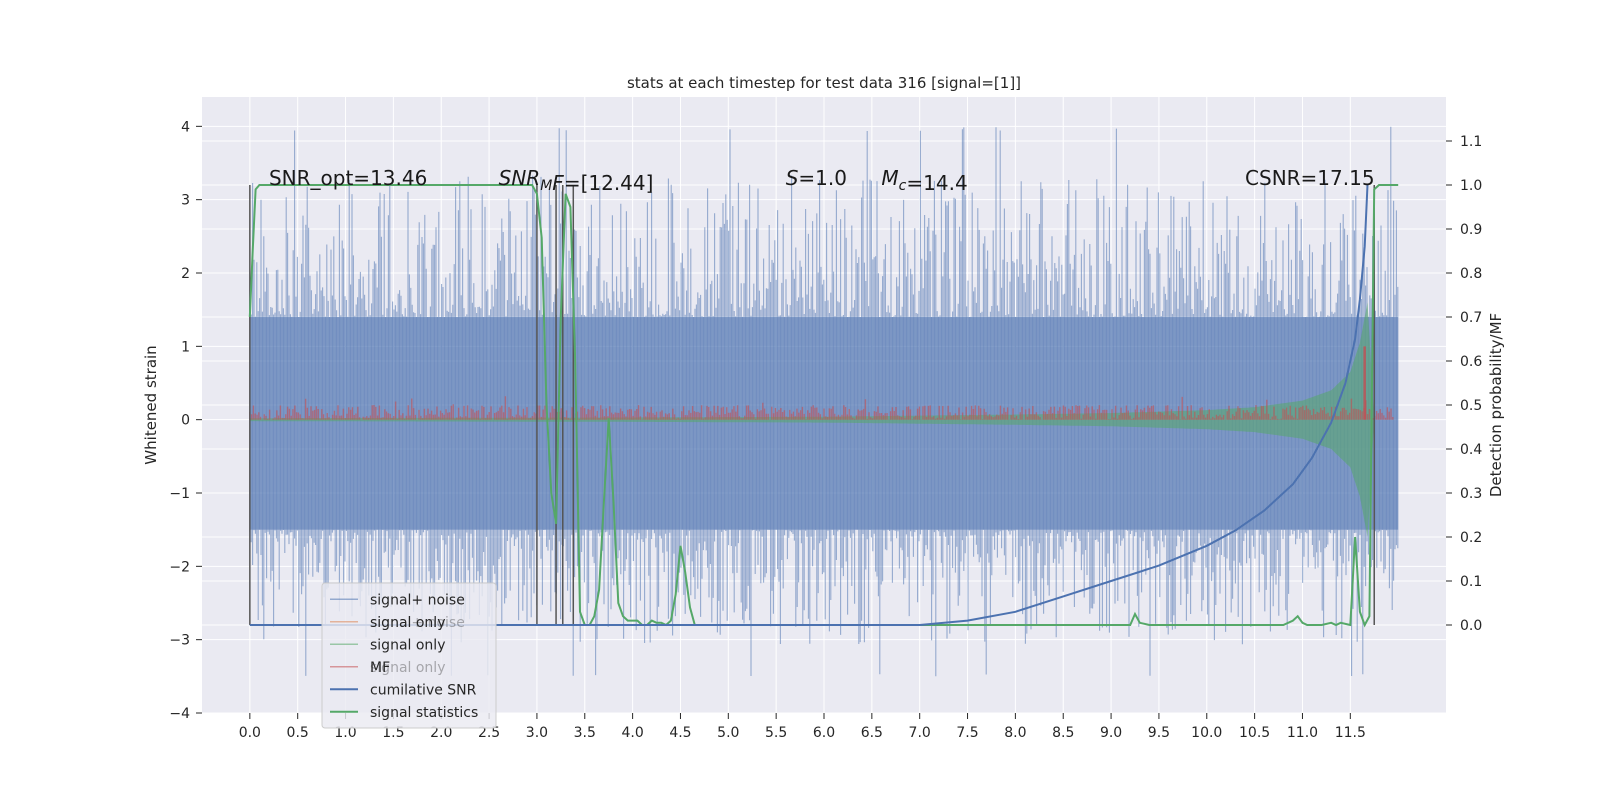  Describe the element at coordinates (250, 733) in the screenshot. I see `x-tick-label: 0.0` at that location.